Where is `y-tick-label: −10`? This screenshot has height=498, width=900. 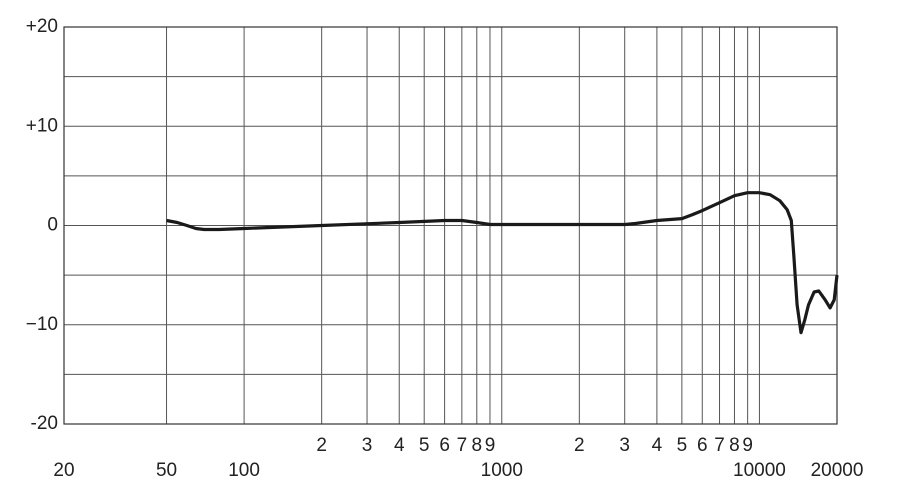 y-tick-label: −10 is located at coordinates (42, 324).